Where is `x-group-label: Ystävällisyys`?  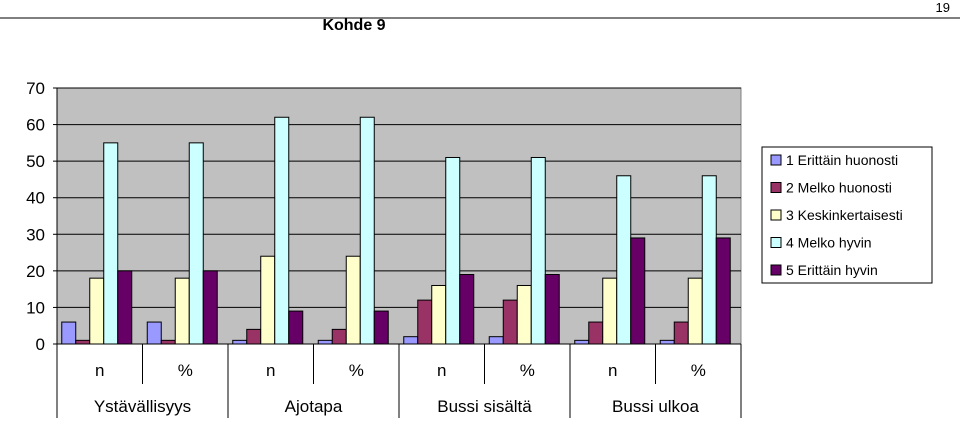 x-group-label: Ystävällisyys is located at coordinates (142, 406).